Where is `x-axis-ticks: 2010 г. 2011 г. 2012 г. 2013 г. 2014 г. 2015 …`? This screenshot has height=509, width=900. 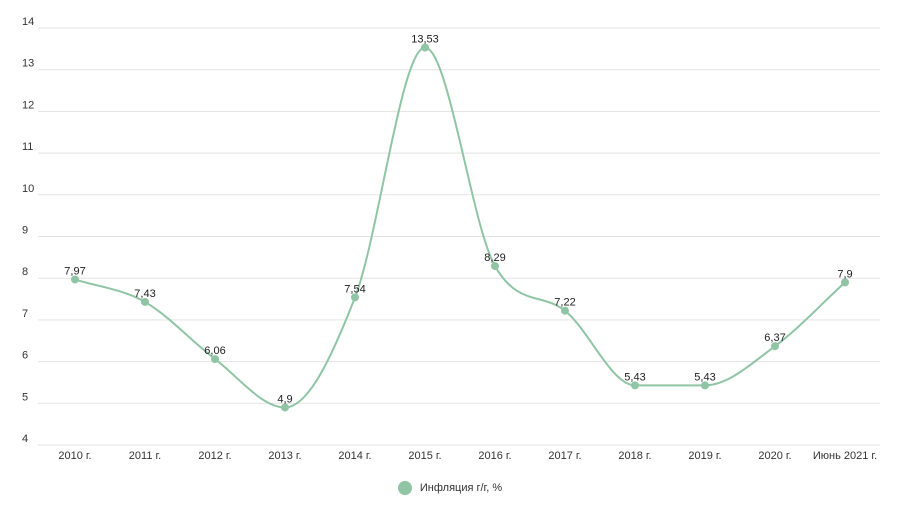
x-axis-ticks: 2010 г. 2011 г. 2012 г. 2013 г. 2014 г. 2015 … is located at coordinates (467, 456).